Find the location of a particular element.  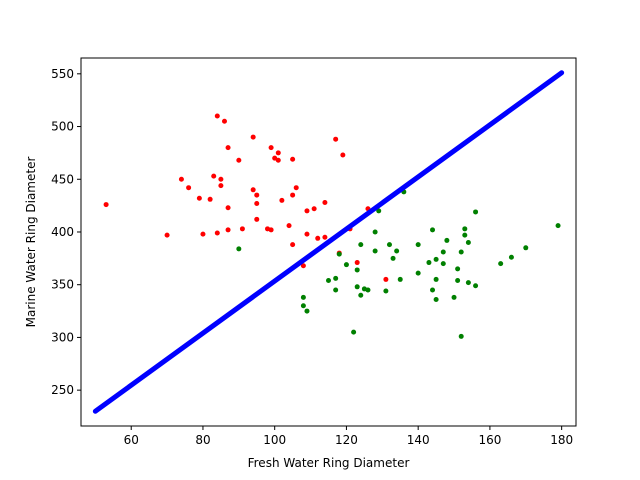

x-tick-label: 160 is located at coordinates (489, 440).